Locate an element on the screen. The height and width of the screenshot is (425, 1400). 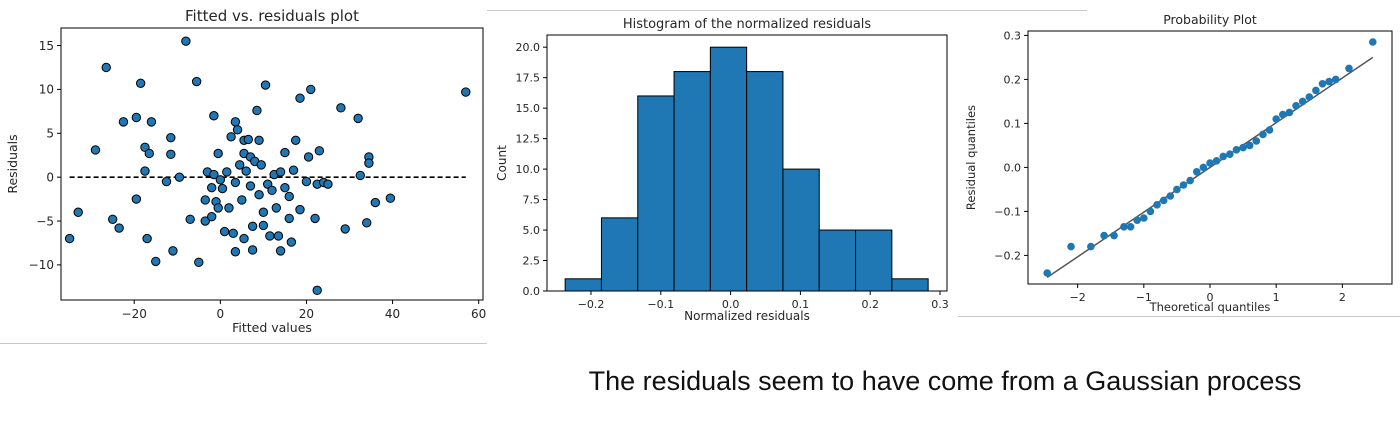
top-divider-line is located at coordinates (787, 10).